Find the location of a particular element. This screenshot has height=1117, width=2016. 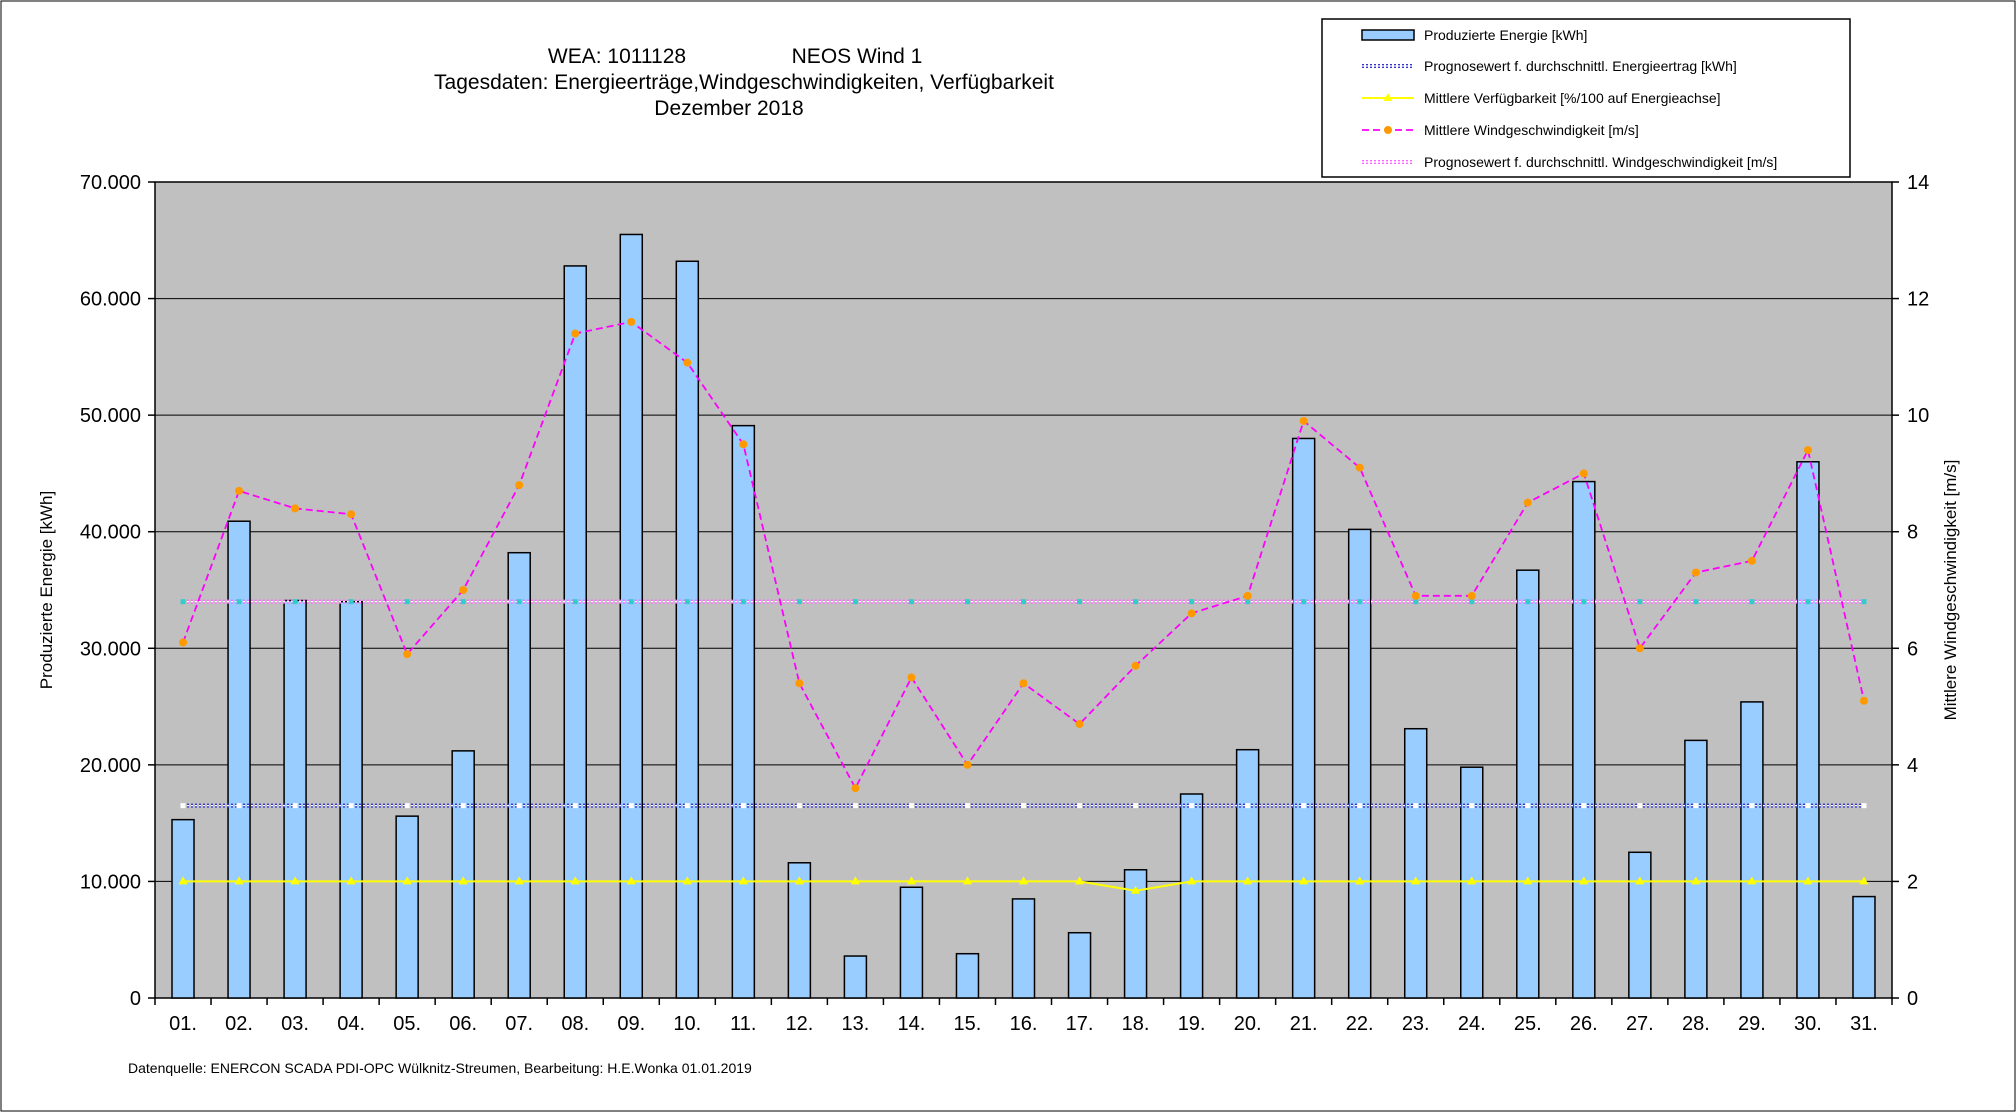

x-tick-label: 07. is located at coordinates (519, 1024).